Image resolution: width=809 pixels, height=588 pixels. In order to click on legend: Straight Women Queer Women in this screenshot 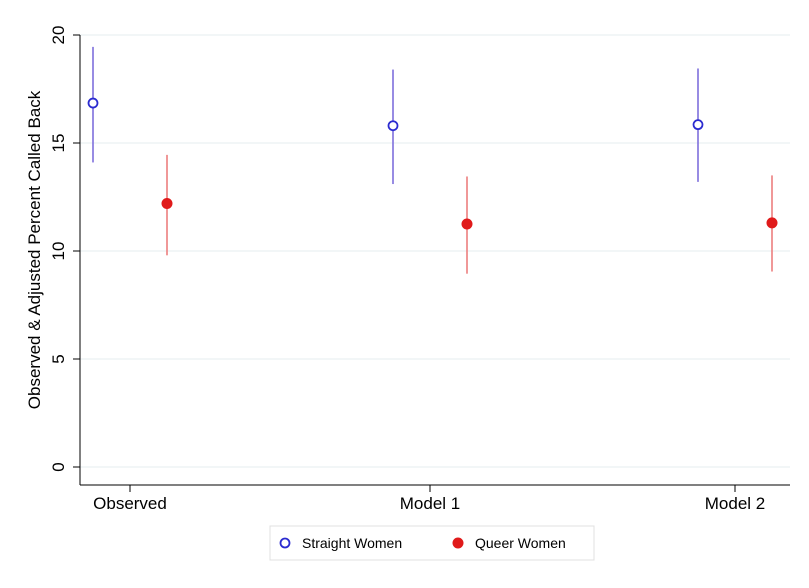, I will do `click(432, 543)`.